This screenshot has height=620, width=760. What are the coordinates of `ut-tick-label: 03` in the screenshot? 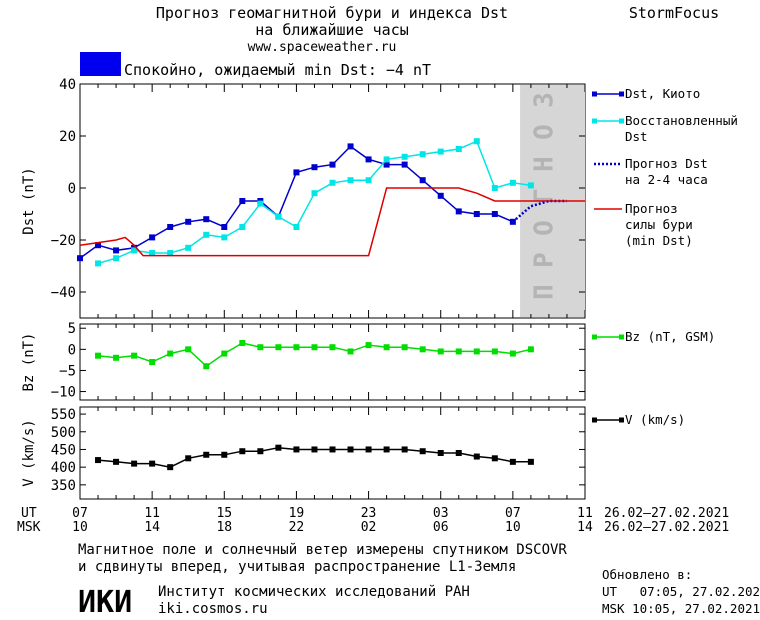 It's located at (441, 513).